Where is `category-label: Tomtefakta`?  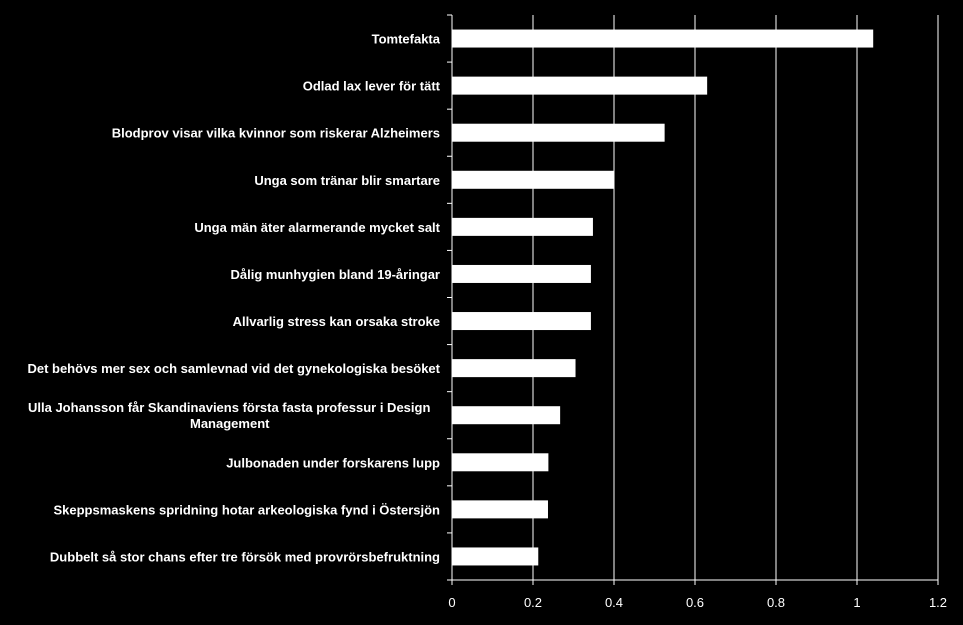 category-label: Tomtefakta is located at coordinates (406, 39).